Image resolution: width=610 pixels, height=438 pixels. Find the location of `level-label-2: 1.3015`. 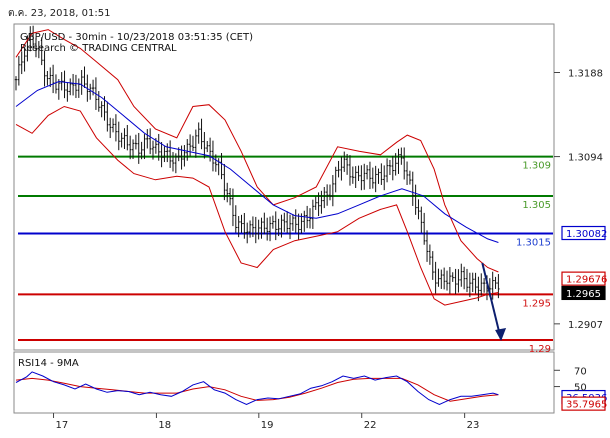

level-label-2: 1.3015 is located at coordinates (533, 243).